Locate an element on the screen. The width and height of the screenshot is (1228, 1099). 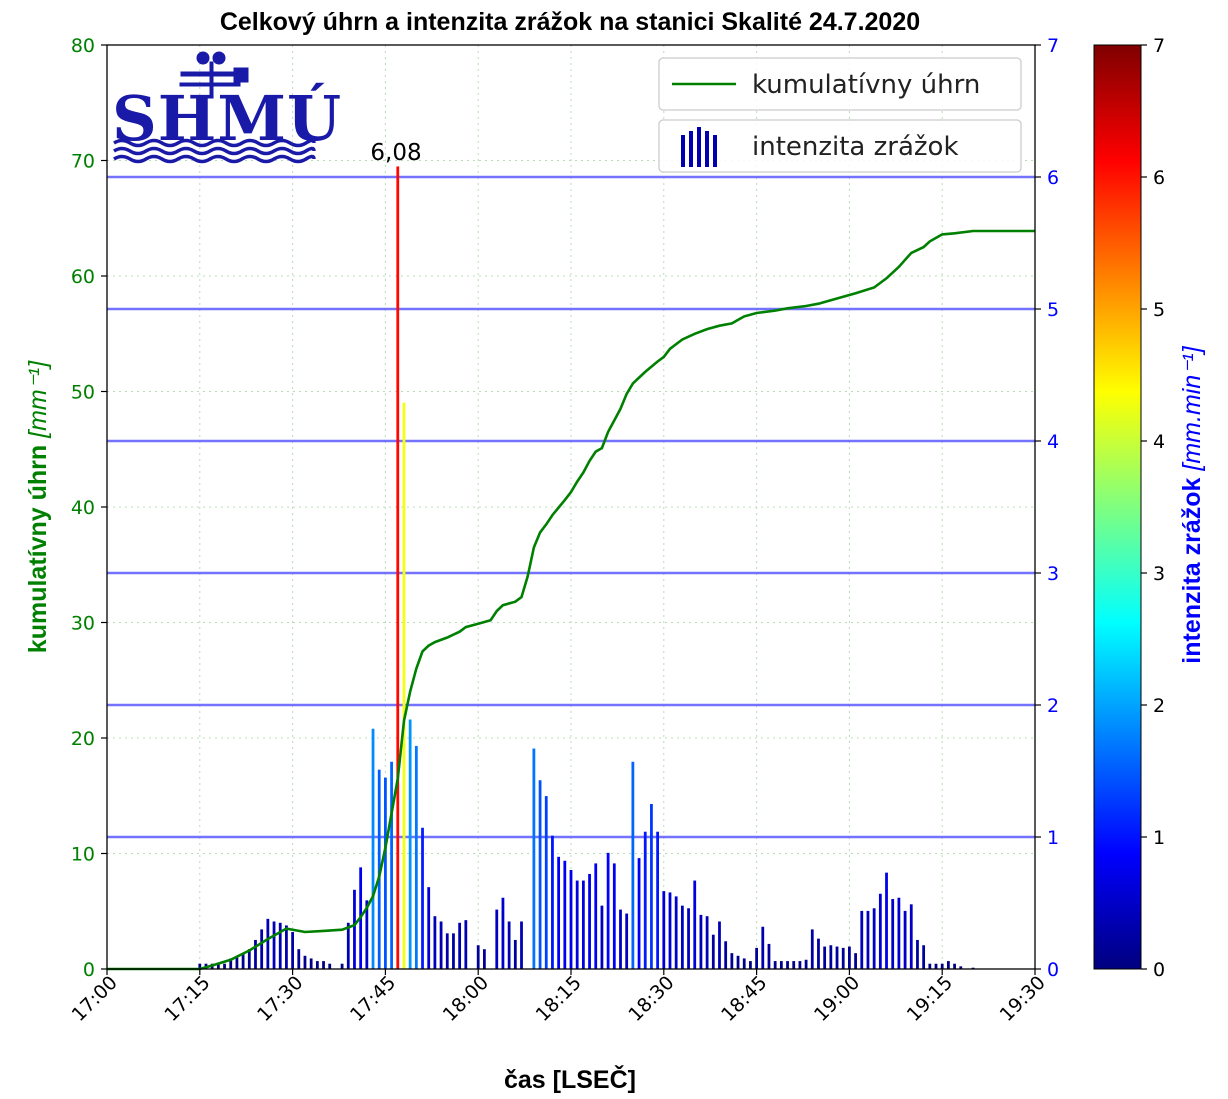
y-axis-left-label-unit: [mm⁻¹] is located at coordinates (38, 399).